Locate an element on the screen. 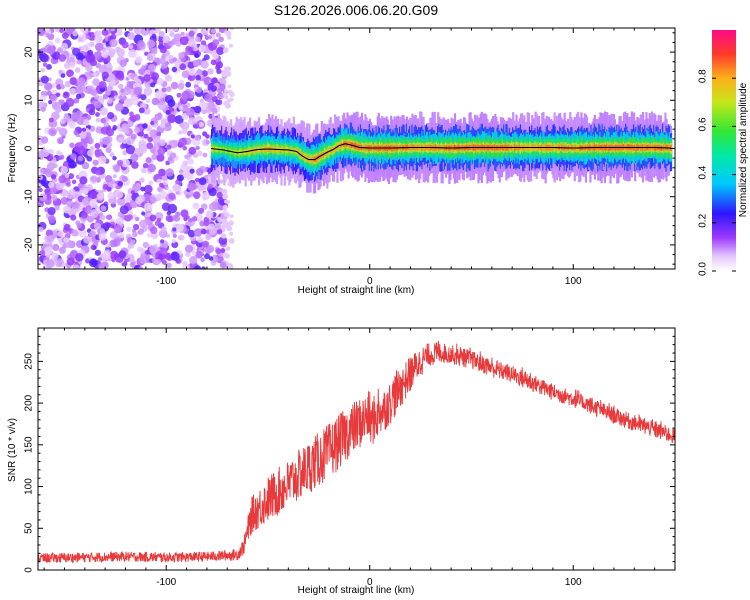 This screenshot has height=600, width=750. spectrogram-xlabel: Height of straight line (km) is located at coordinates (356, 290).